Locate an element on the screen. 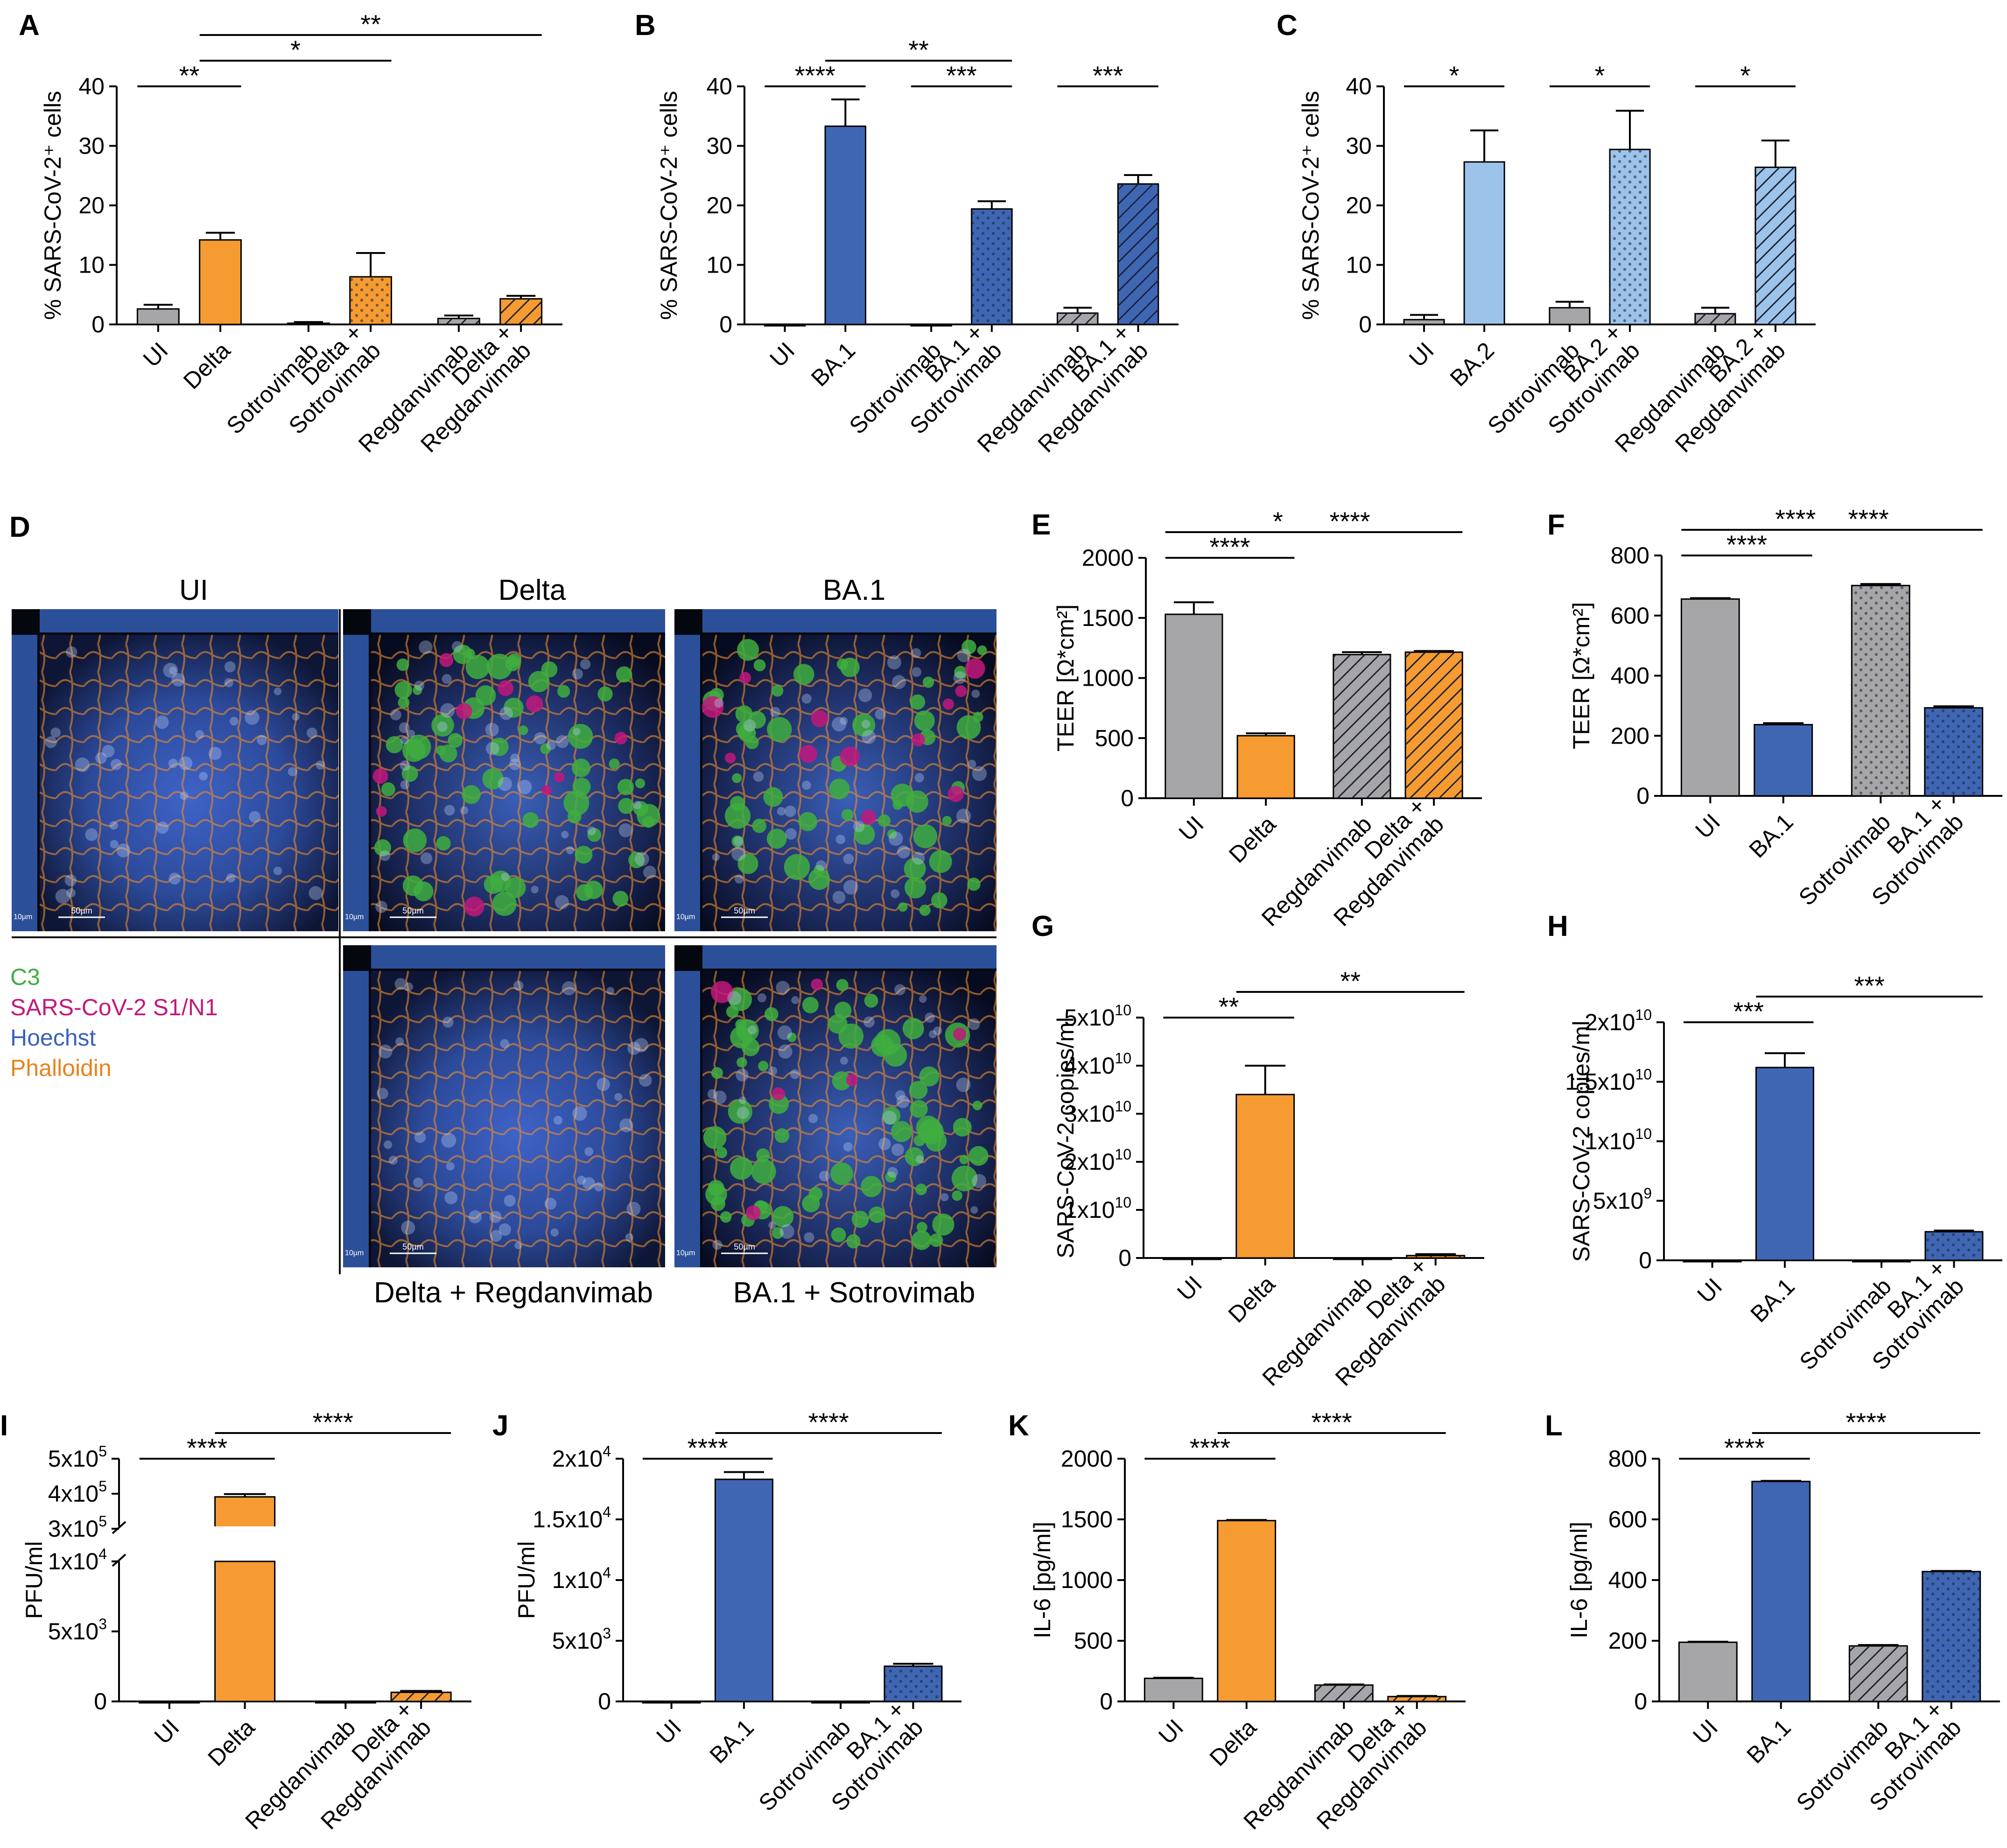 The width and height of the screenshot is (2007, 1848). bar is located at coordinates (1781, 1591).